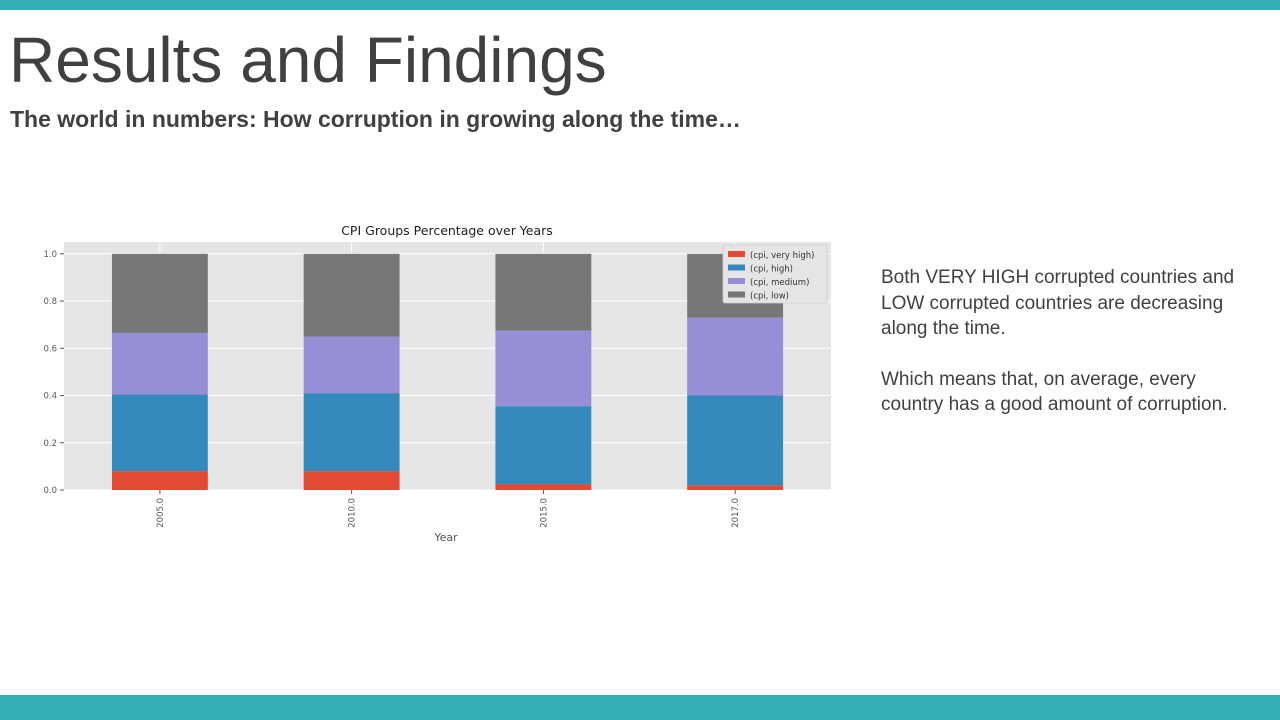 Image resolution: width=1280 pixels, height=720 pixels. Describe the element at coordinates (782, 256) in the screenshot. I see `legend-label: (cpi, very high)` at that location.